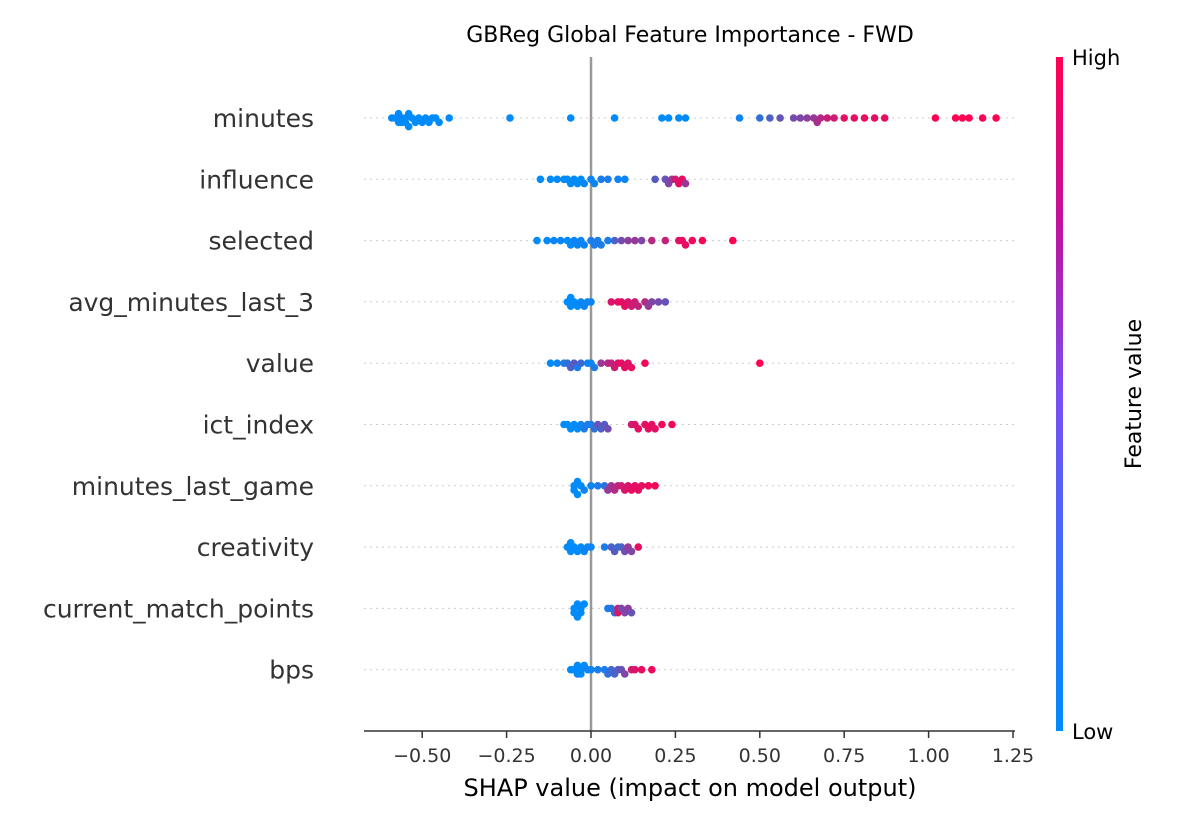 This screenshot has height=825, width=1200. What do you see at coordinates (760, 756) in the screenshot?
I see `x-tick-label: 0.50` at bounding box center [760, 756].